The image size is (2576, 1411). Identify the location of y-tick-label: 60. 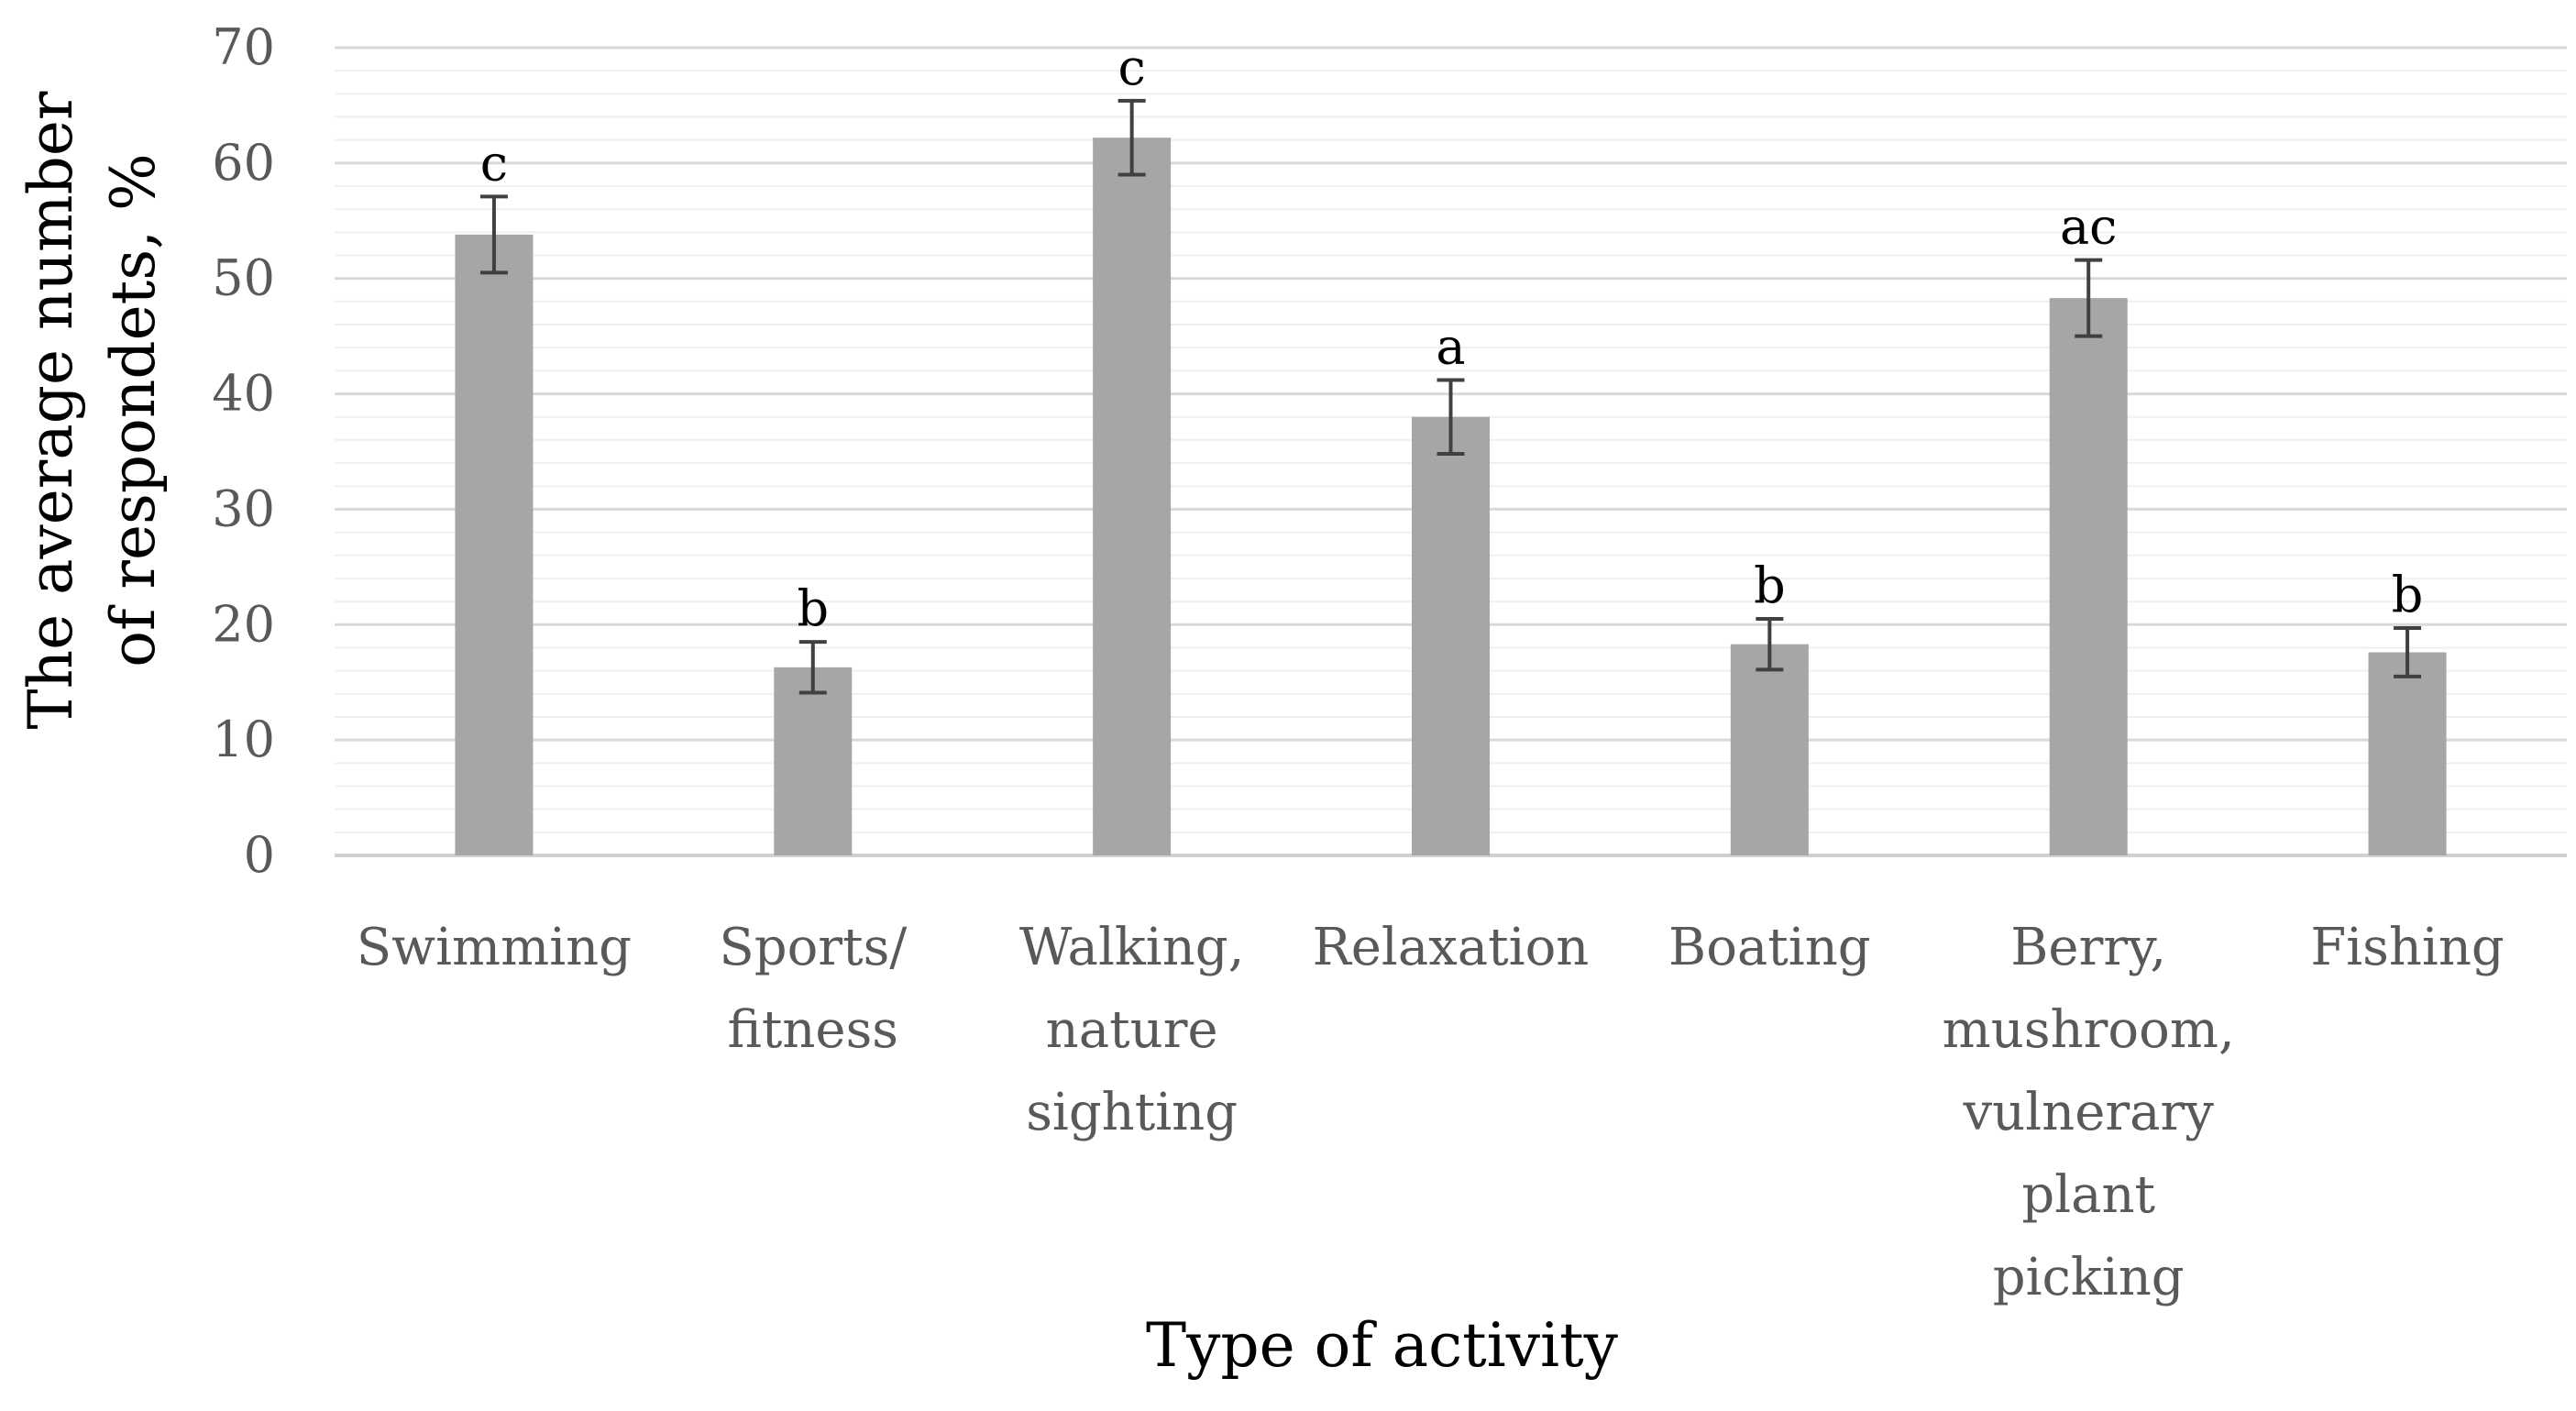
(244, 163).